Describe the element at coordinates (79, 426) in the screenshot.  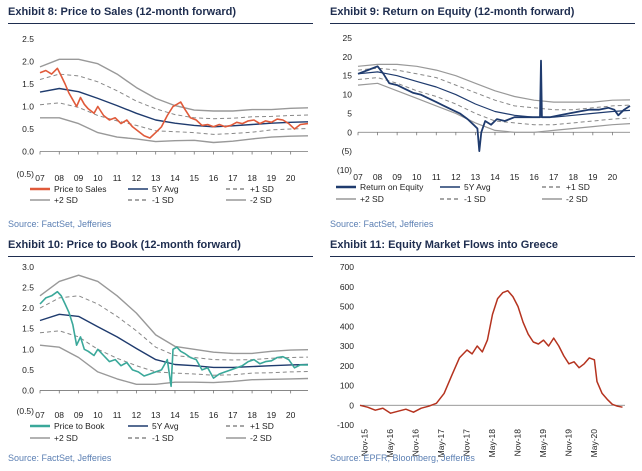
I see `legend-label: Price to Book` at that location.